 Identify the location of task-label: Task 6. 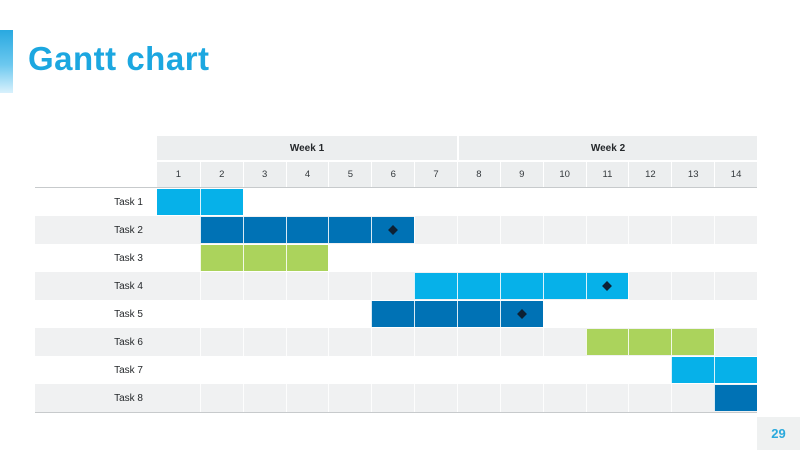
(128, 342).